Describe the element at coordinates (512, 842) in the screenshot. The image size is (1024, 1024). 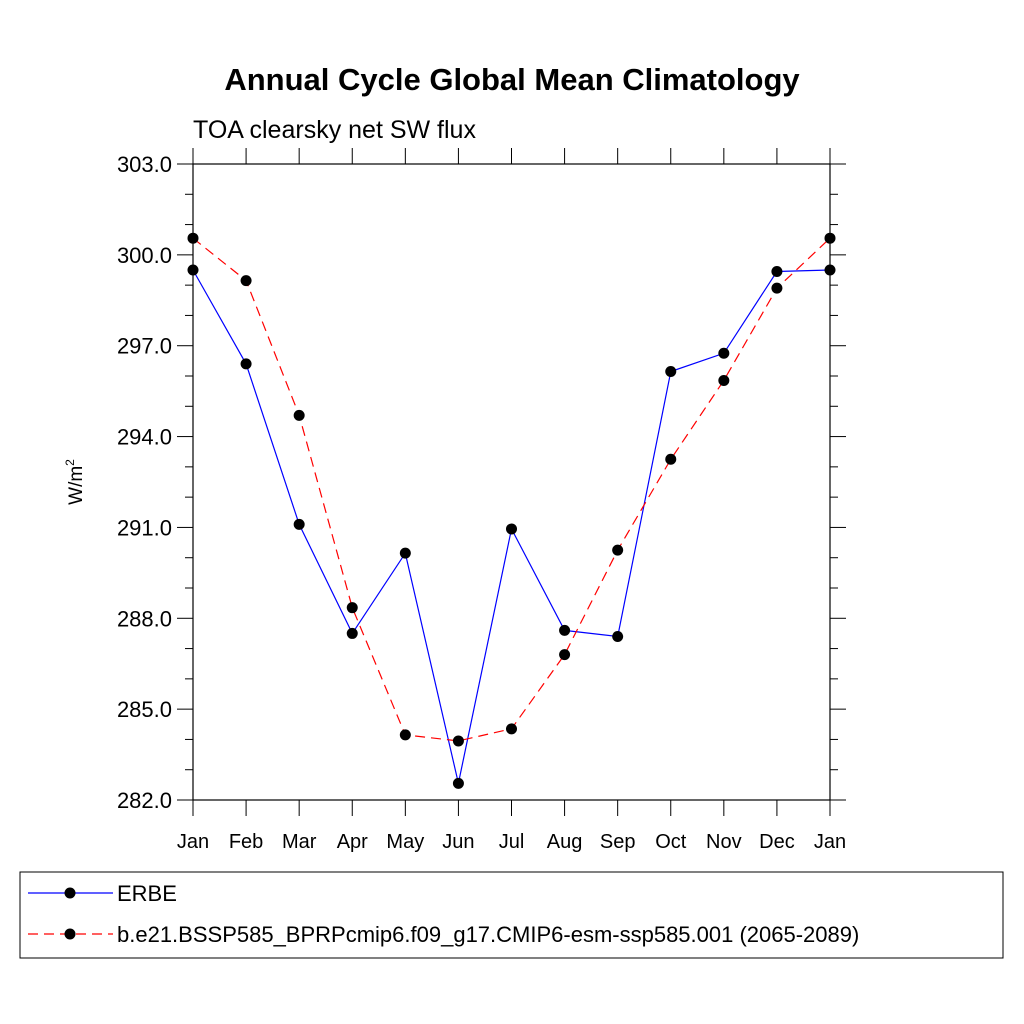
I see `x-tick-label: Jul` at that location.